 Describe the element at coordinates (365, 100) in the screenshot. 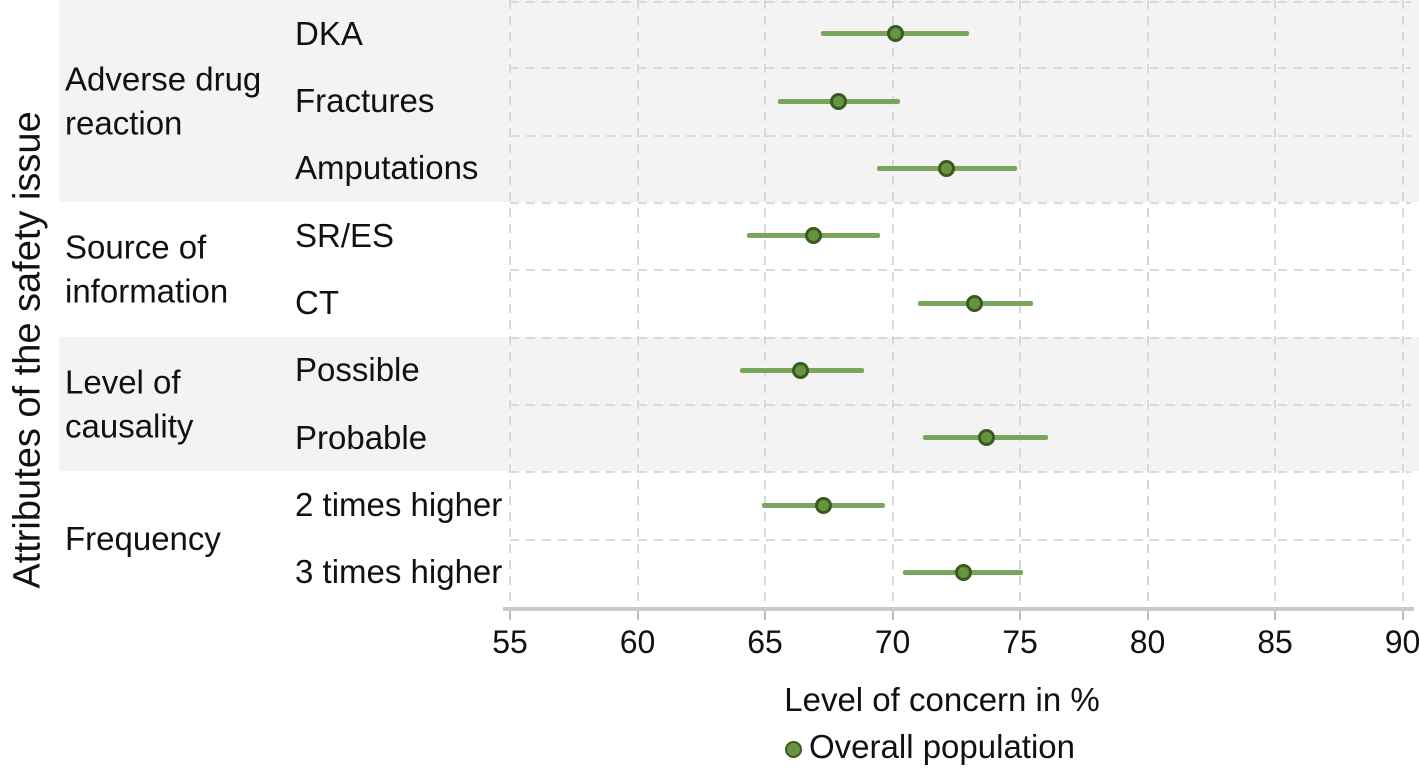

I see `item-label: Fractures` at that location.